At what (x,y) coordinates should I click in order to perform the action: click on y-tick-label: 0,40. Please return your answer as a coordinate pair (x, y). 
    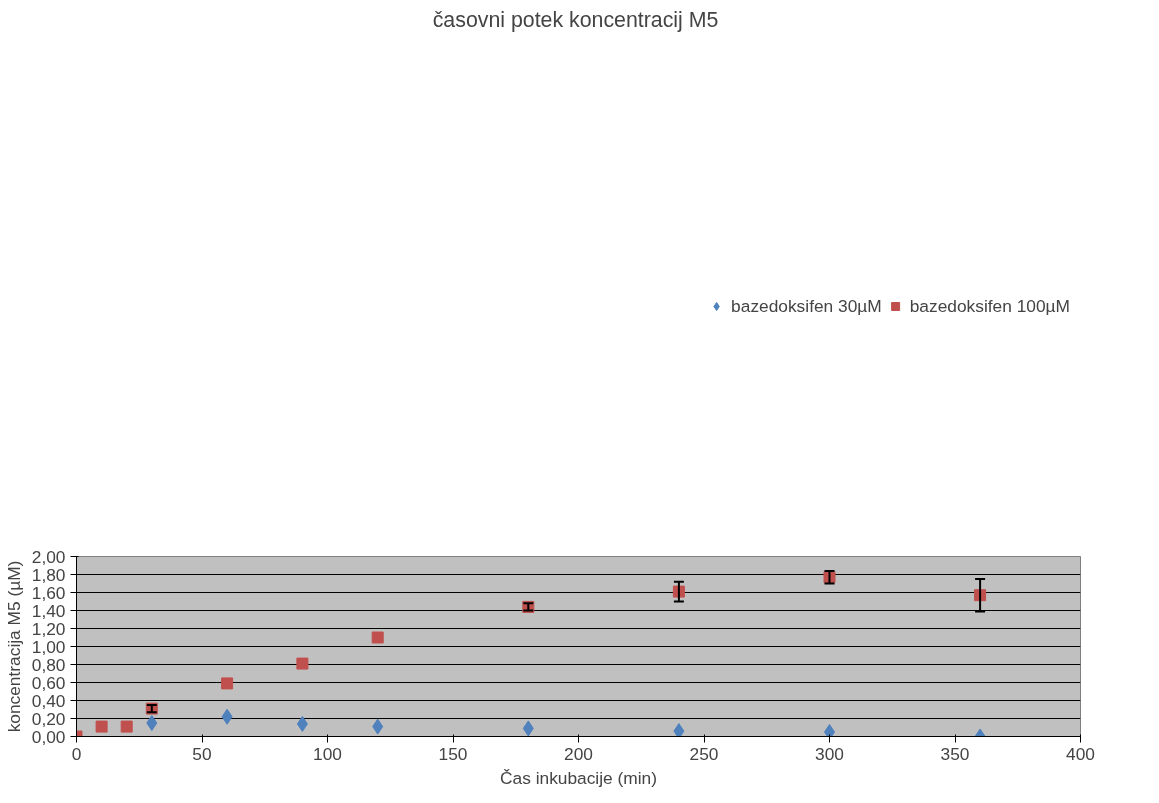
    Looking at the image, I should click on (48, 700).